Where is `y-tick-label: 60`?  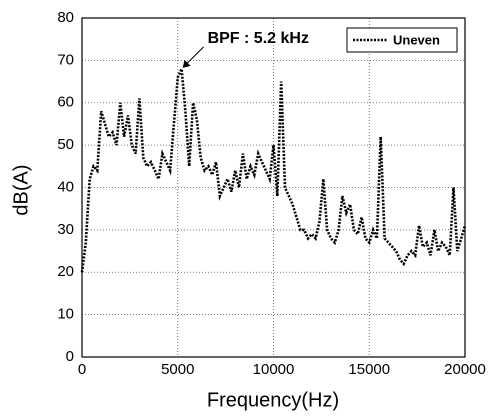 y-tick-label: 60 is located at coordinates (65, 102).